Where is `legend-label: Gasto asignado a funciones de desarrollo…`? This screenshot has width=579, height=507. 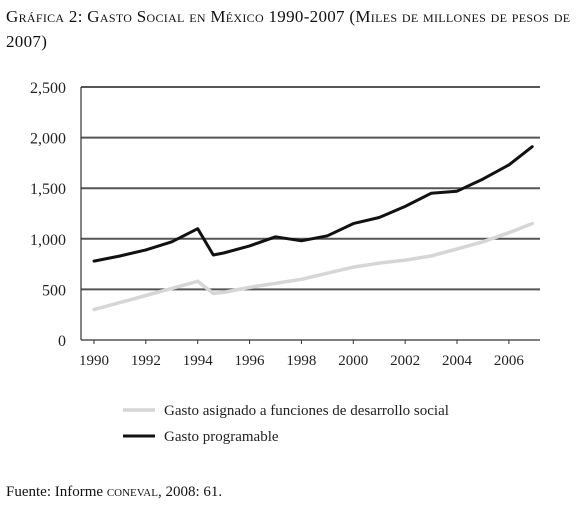
legend-label: Gasto asignado a funciones de desarrollo… is located at coordinates (306, 411).